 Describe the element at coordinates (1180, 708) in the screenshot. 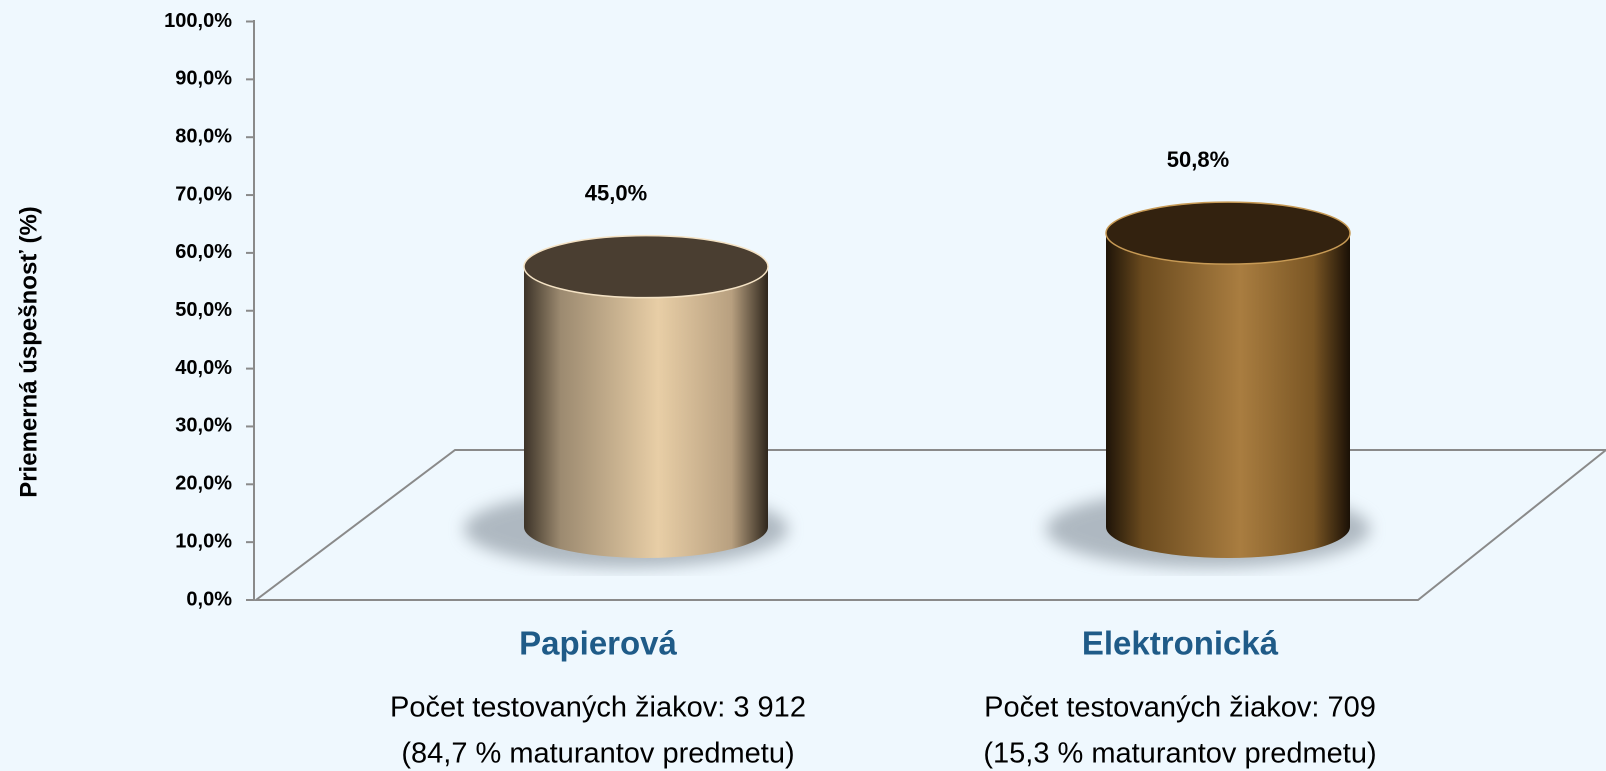

I see `category-note: Počet testovaných žiakov: 709` at that location.